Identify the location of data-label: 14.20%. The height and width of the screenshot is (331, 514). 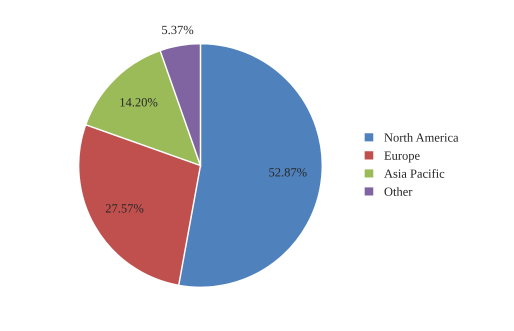
(139, 102).